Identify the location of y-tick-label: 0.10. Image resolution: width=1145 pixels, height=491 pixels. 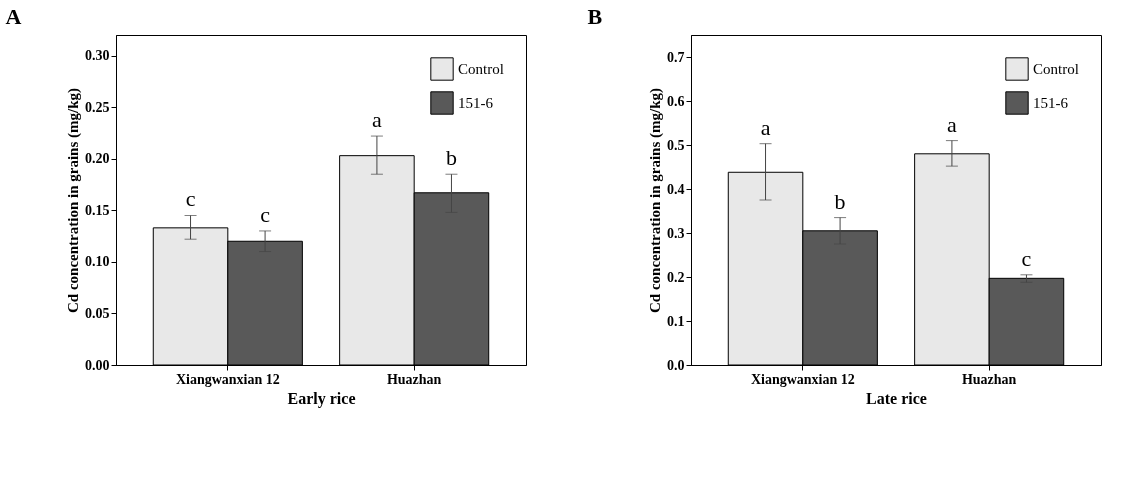
(97, 262).